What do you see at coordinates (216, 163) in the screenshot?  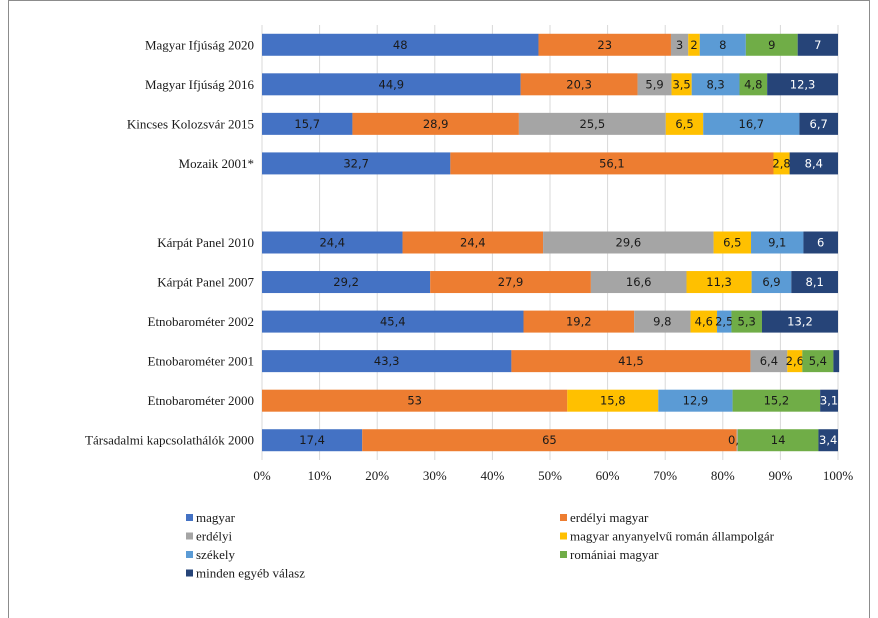 I see `category-label: Mozaik 2001*` at bounding box center [216, 163].